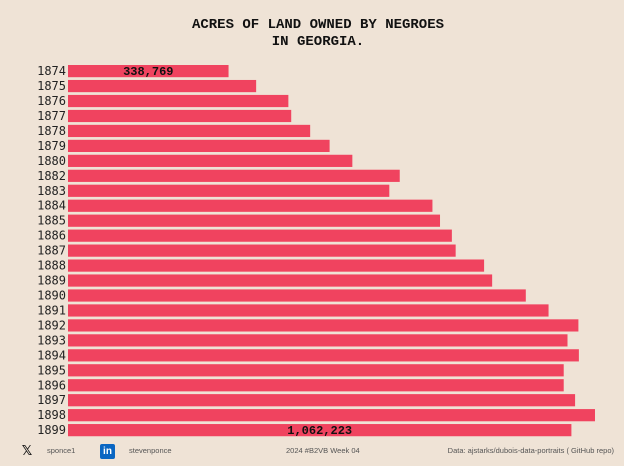 The height and width of the screenshot is (466, 624). What do you see at coordinates (51, 310) in the screenshot?
I see `year-label: 1891` at bounding box center [51, 310].